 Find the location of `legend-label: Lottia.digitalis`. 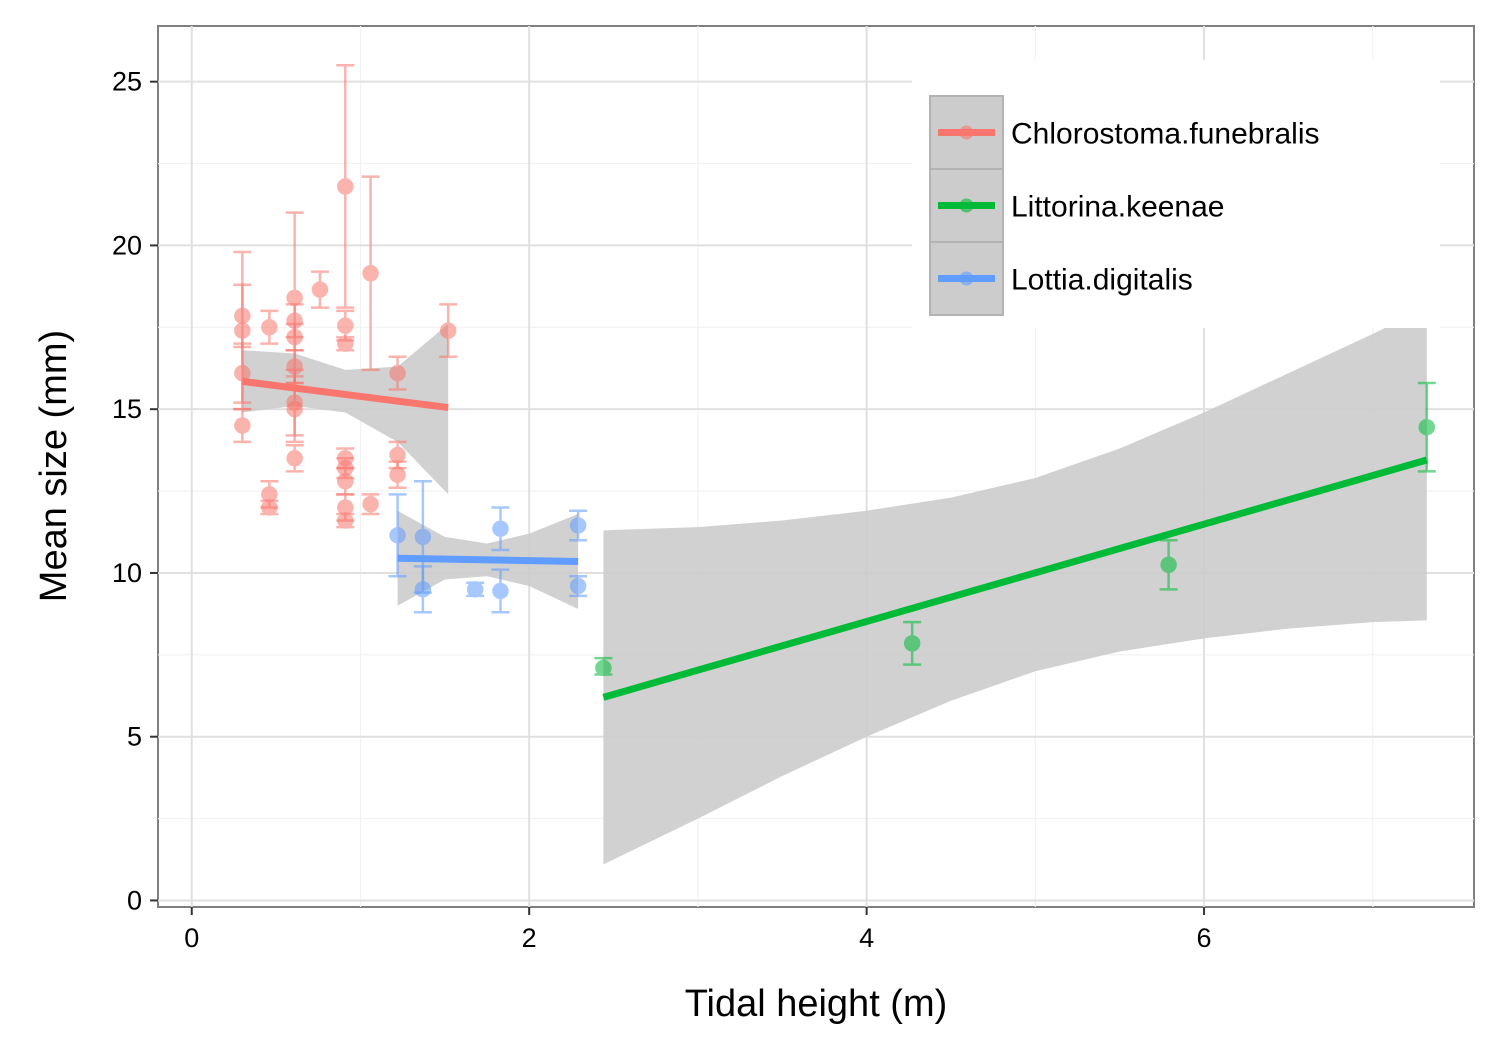

legend-label: Lottia.digitalis is located at coordinates (1102, 280).